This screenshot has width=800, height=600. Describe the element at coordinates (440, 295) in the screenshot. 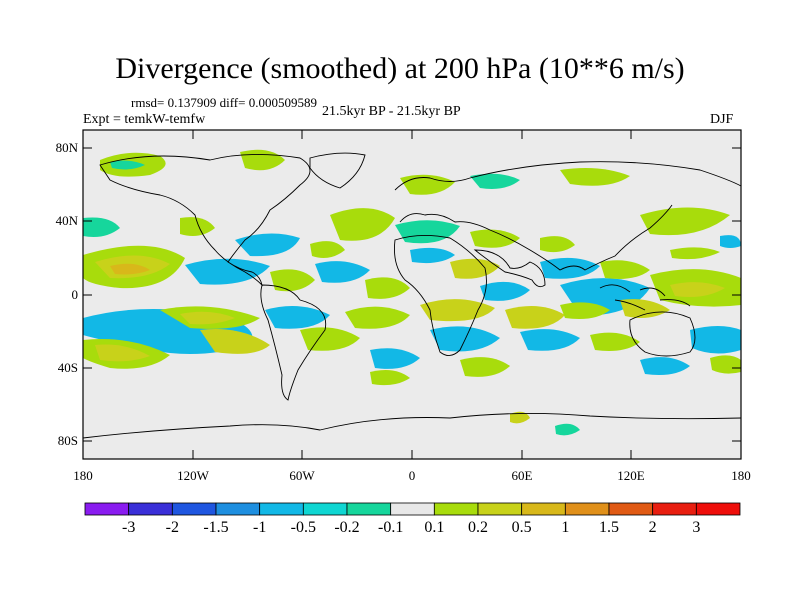

I see `coastline-africa` at that location.